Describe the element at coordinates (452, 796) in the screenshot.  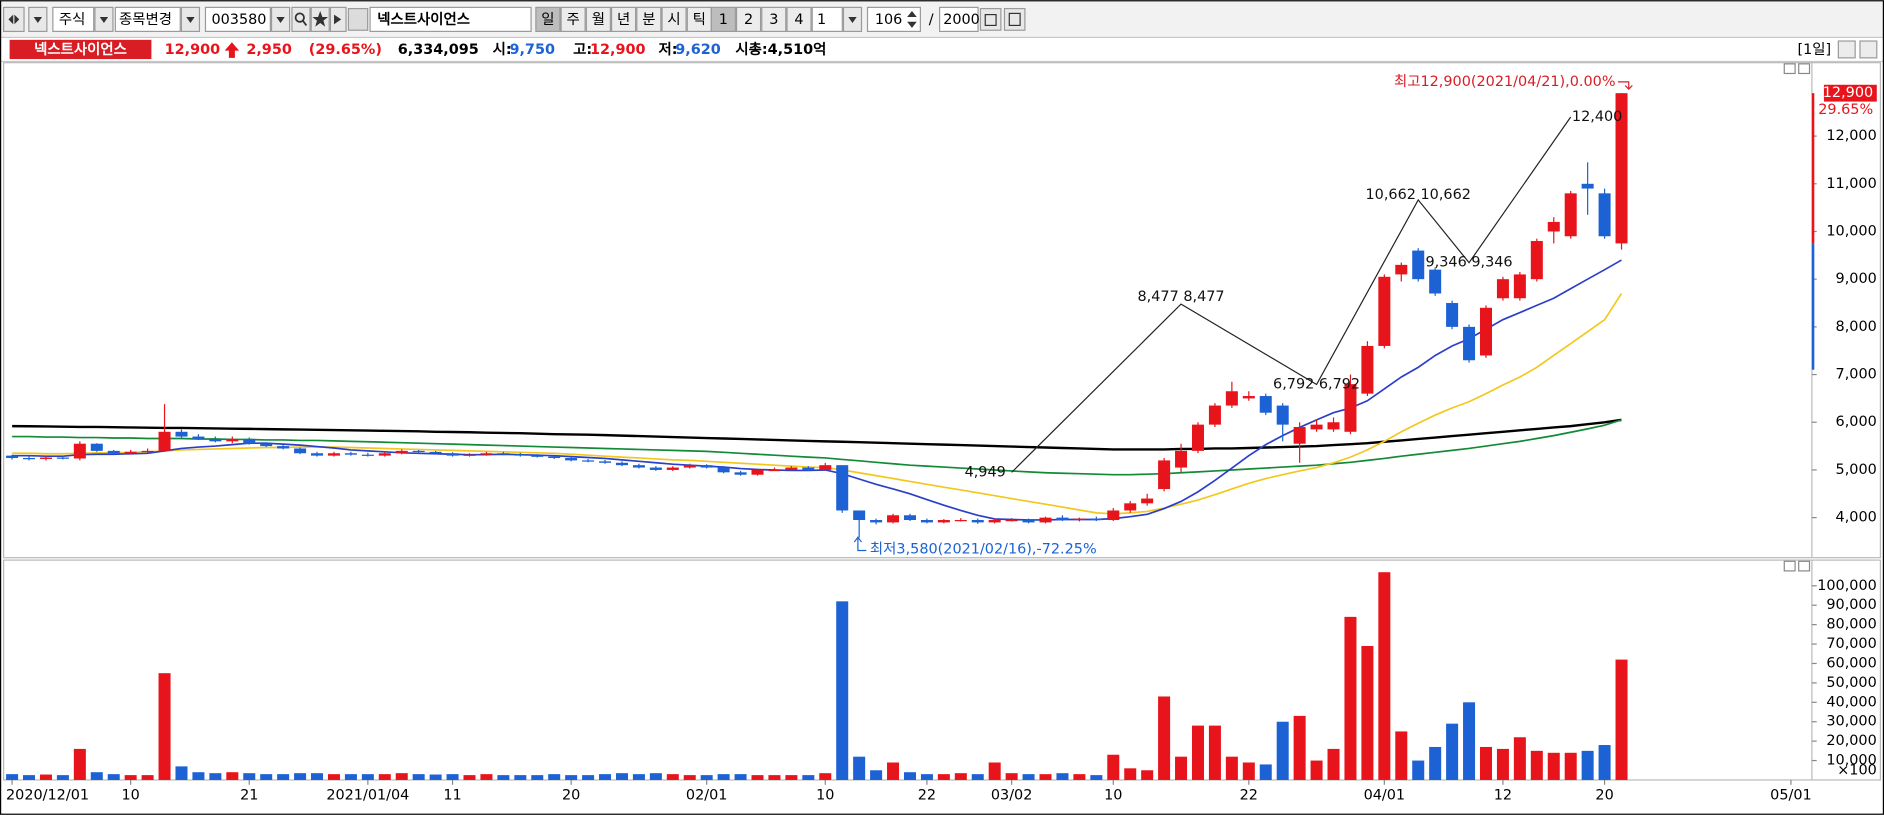
I see `x-tick-label: 11` at that location.